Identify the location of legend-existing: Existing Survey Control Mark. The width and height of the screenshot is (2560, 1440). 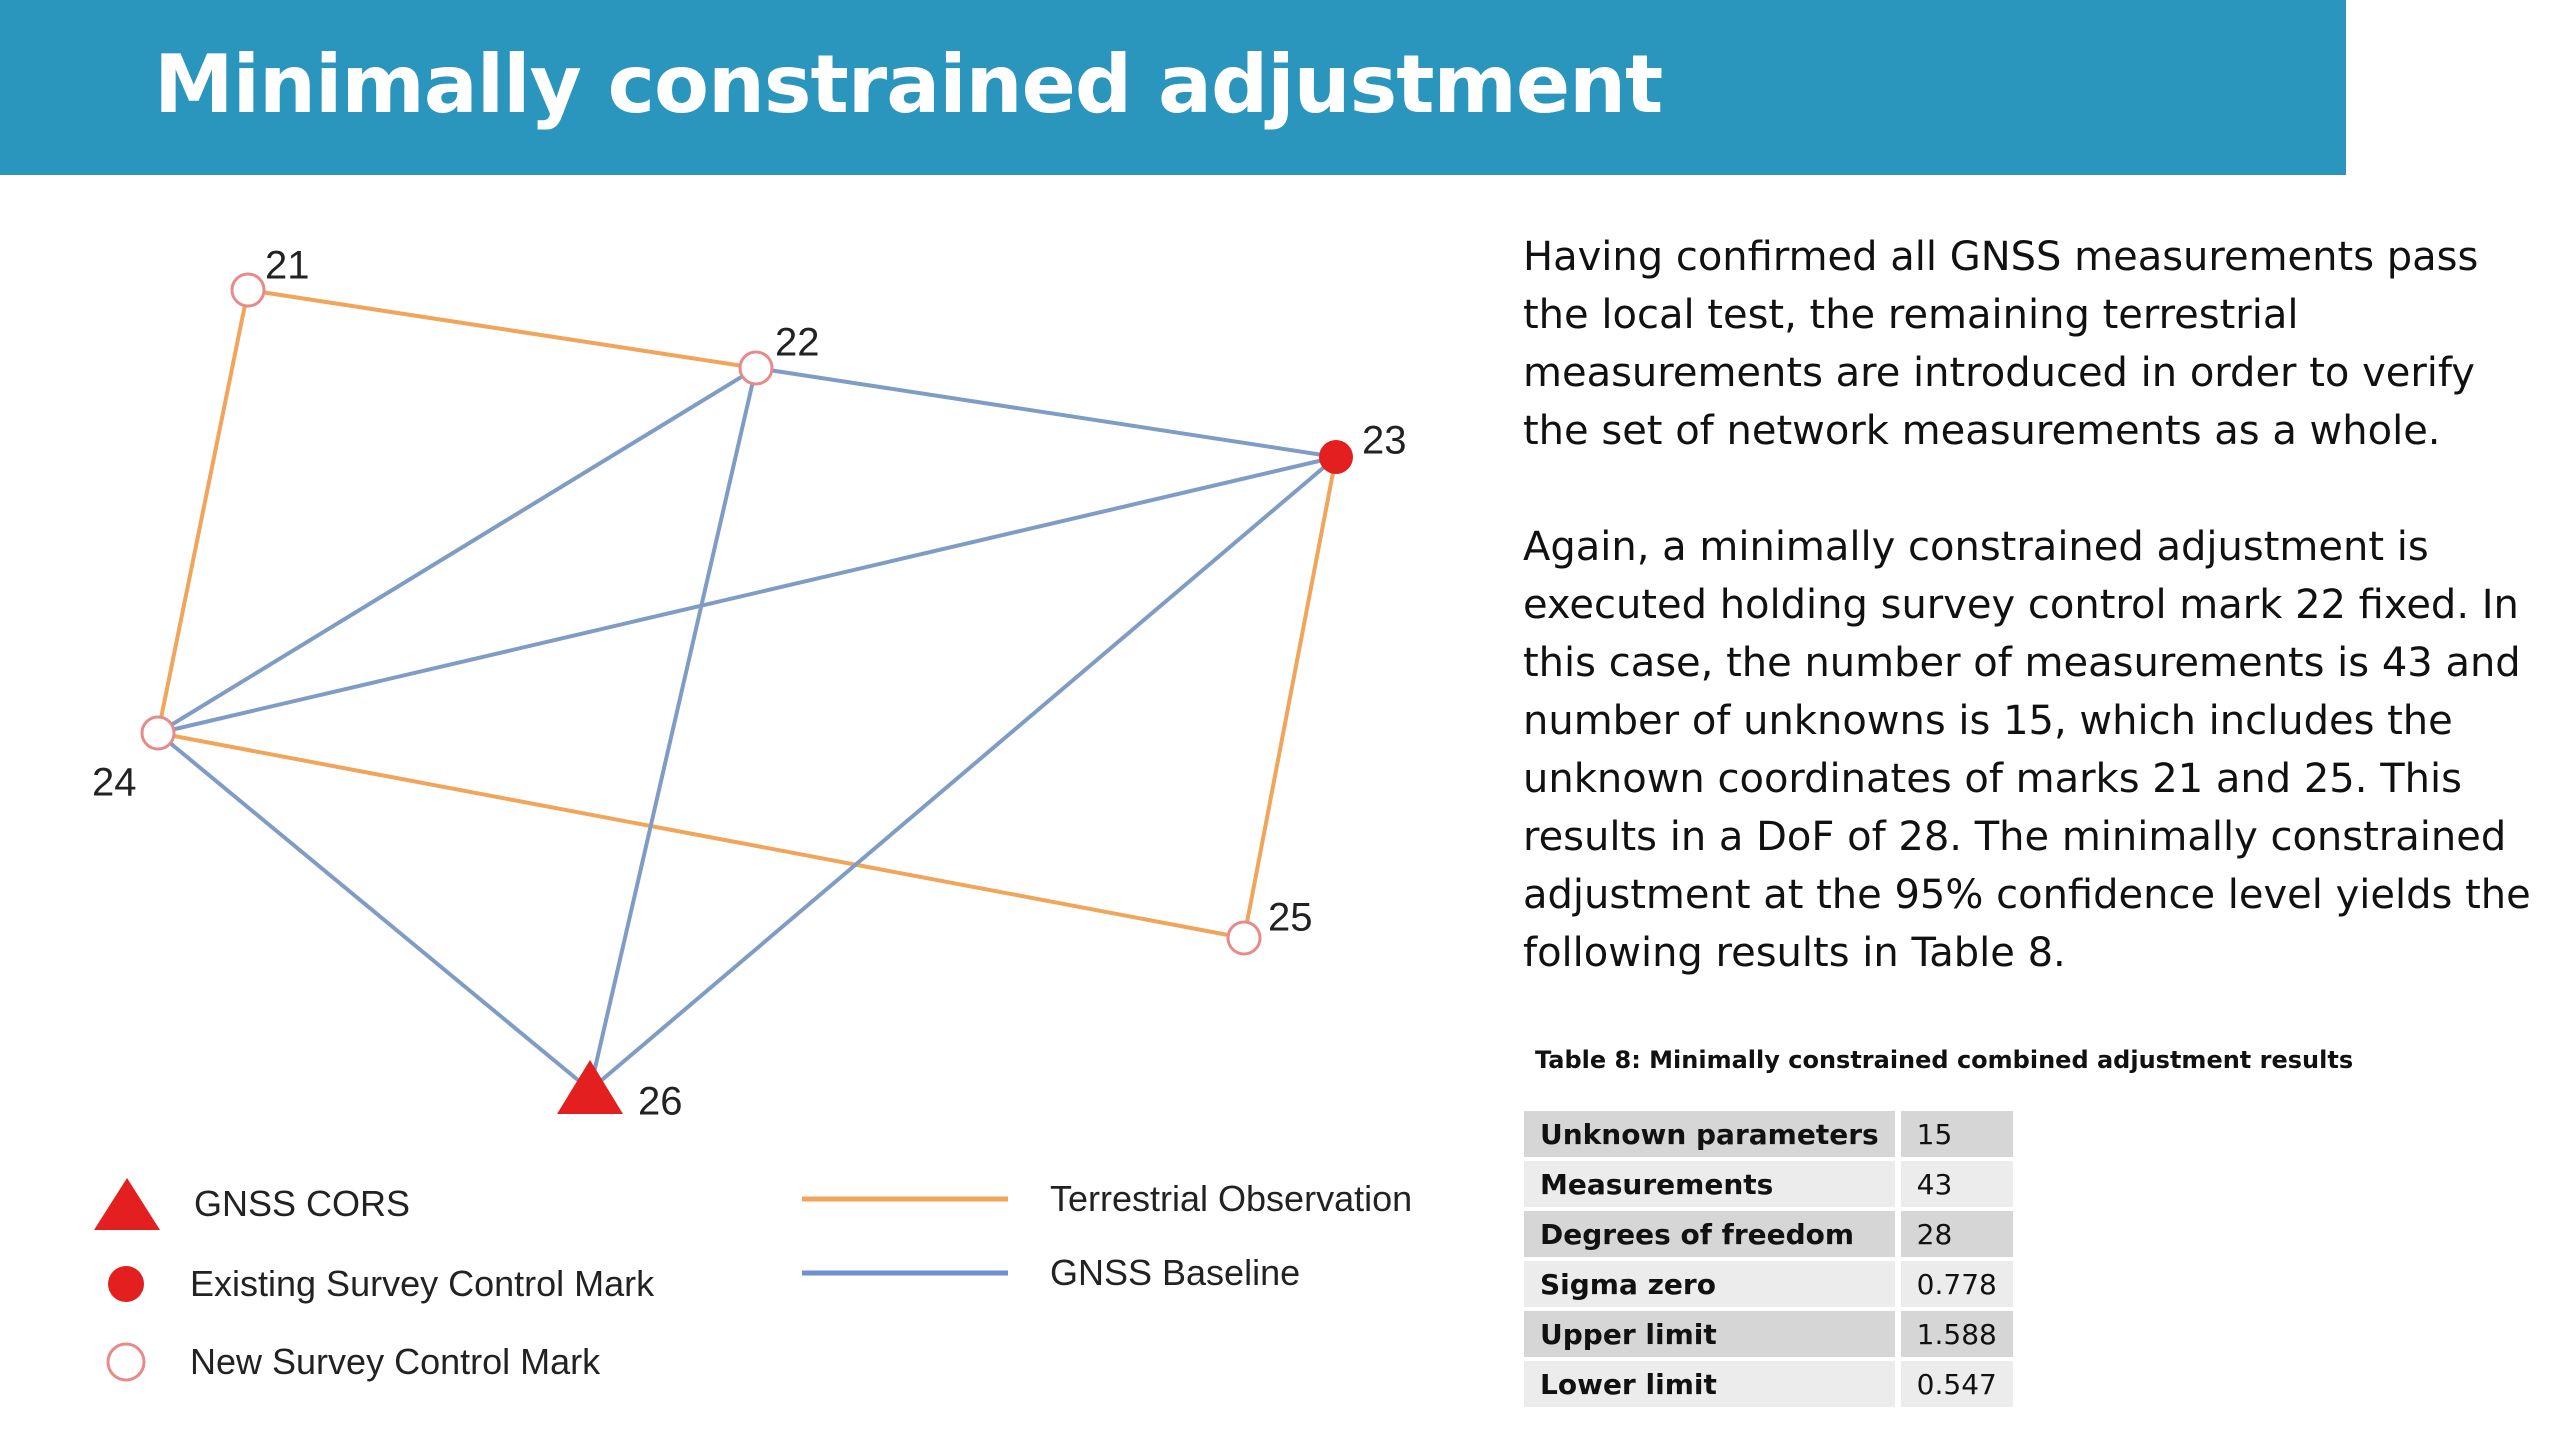
(379, 1284).